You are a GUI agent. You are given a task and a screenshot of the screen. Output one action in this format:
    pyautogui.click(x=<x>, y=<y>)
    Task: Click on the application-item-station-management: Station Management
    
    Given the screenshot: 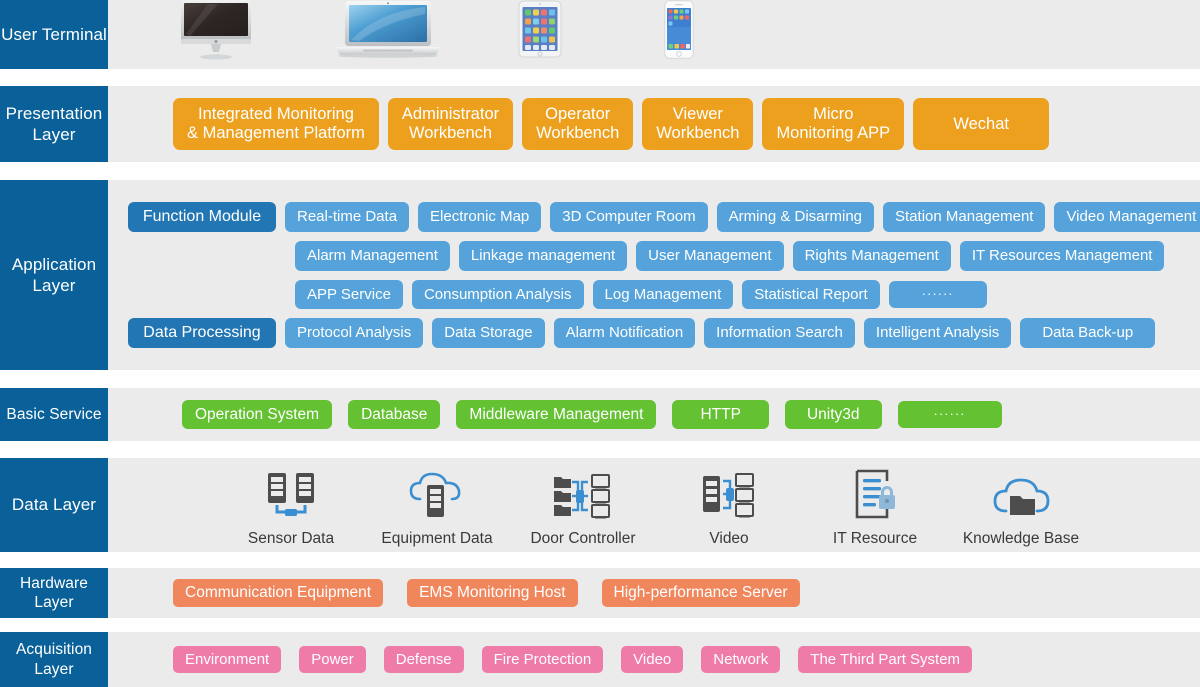 What is the action you would take?
    pyautogui.click(x=964, y=217)
    